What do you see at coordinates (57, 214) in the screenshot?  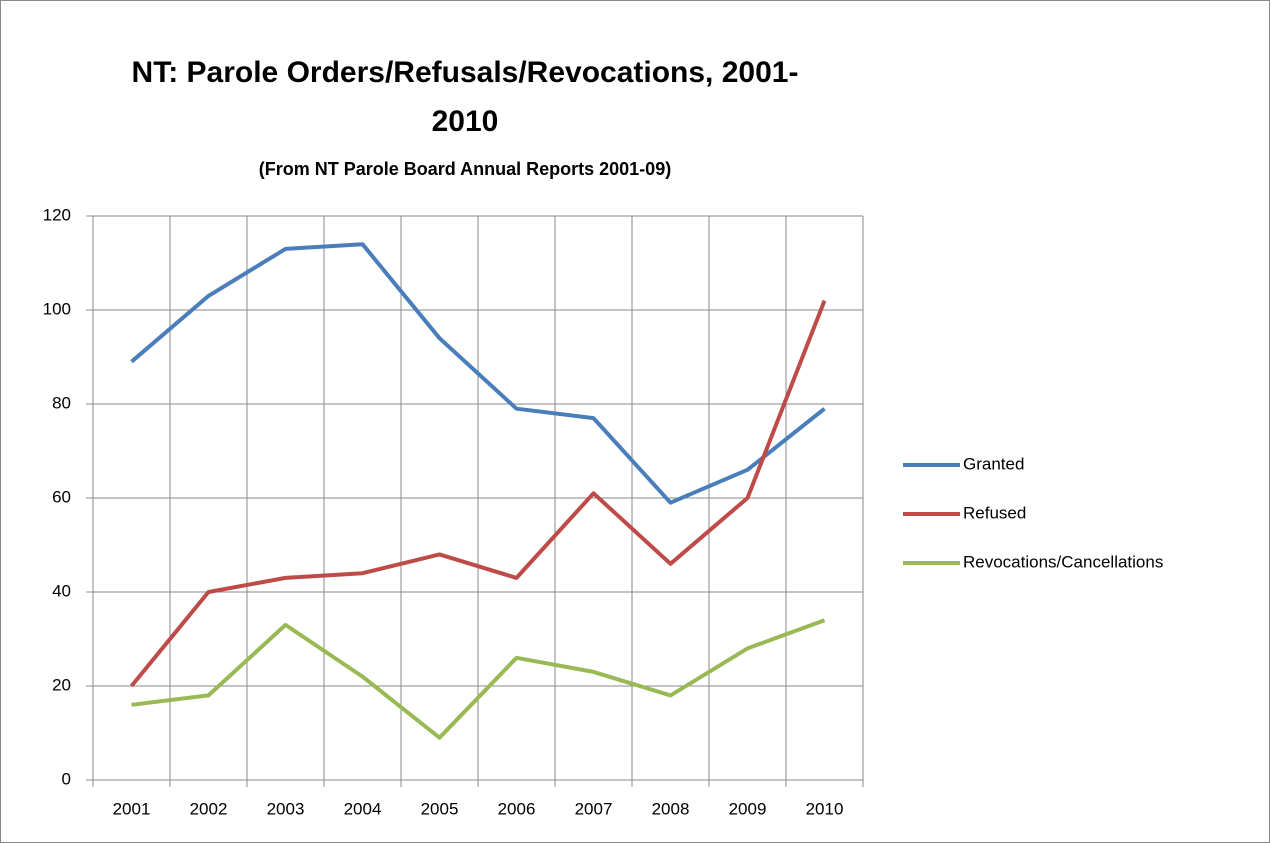 I see `y-tick-label: 120` at bounding box center [57, 214].